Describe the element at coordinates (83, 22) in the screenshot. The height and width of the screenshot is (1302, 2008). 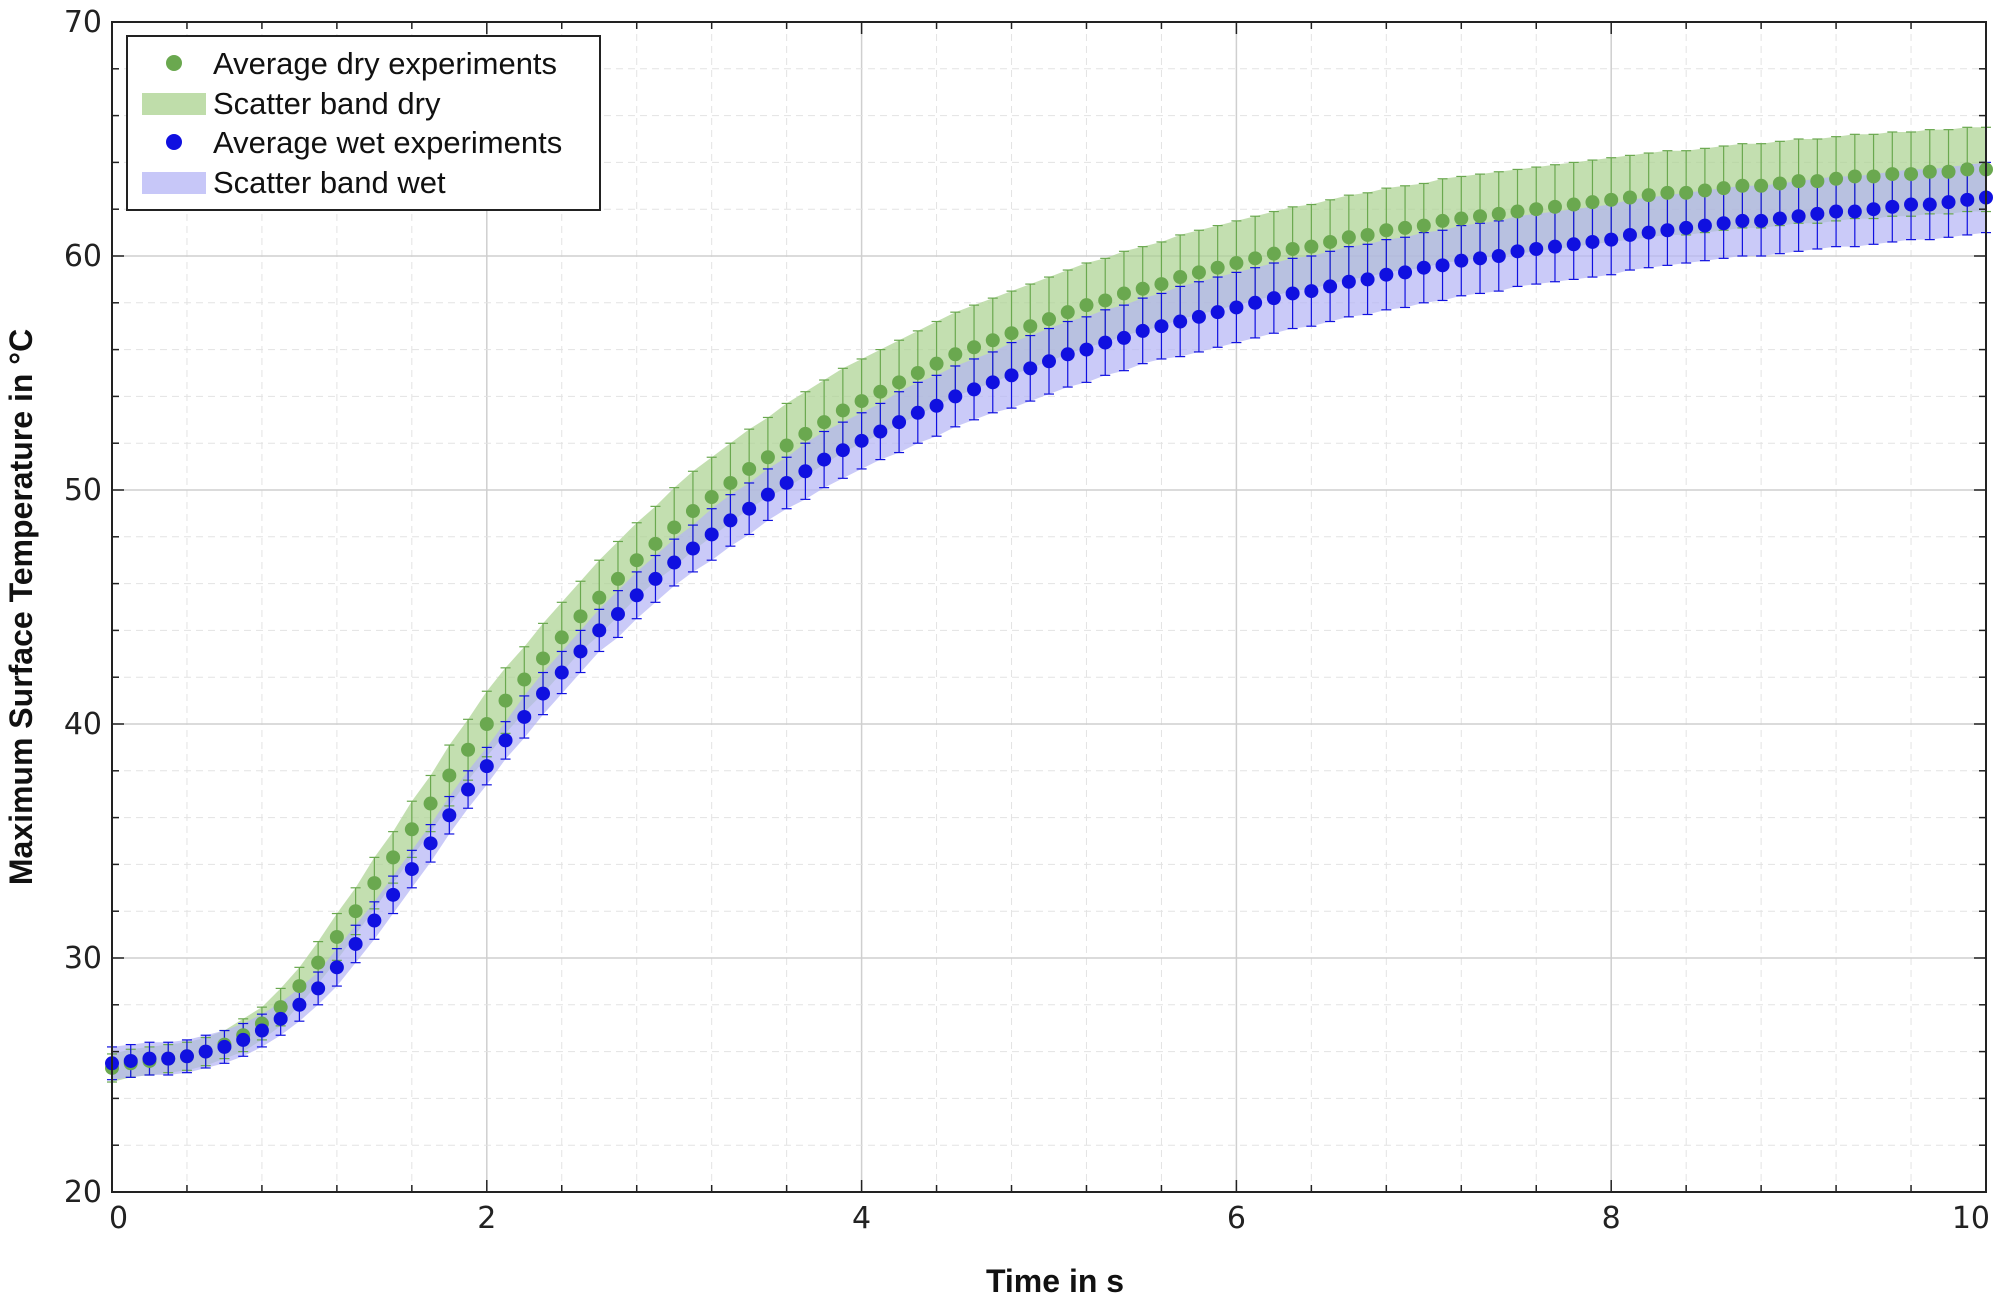
I see `y-tick-label: 70` at that location.